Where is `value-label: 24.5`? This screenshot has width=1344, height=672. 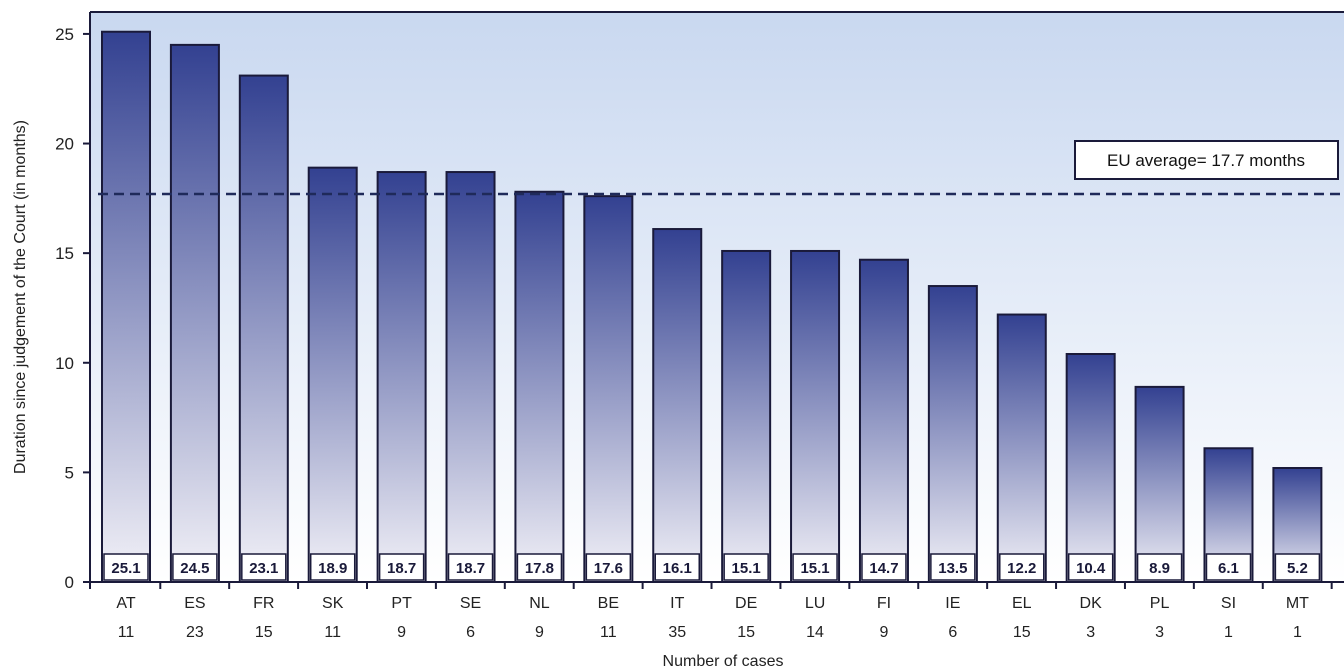 value-label: 24.5 is located at coordinates (194, 568).